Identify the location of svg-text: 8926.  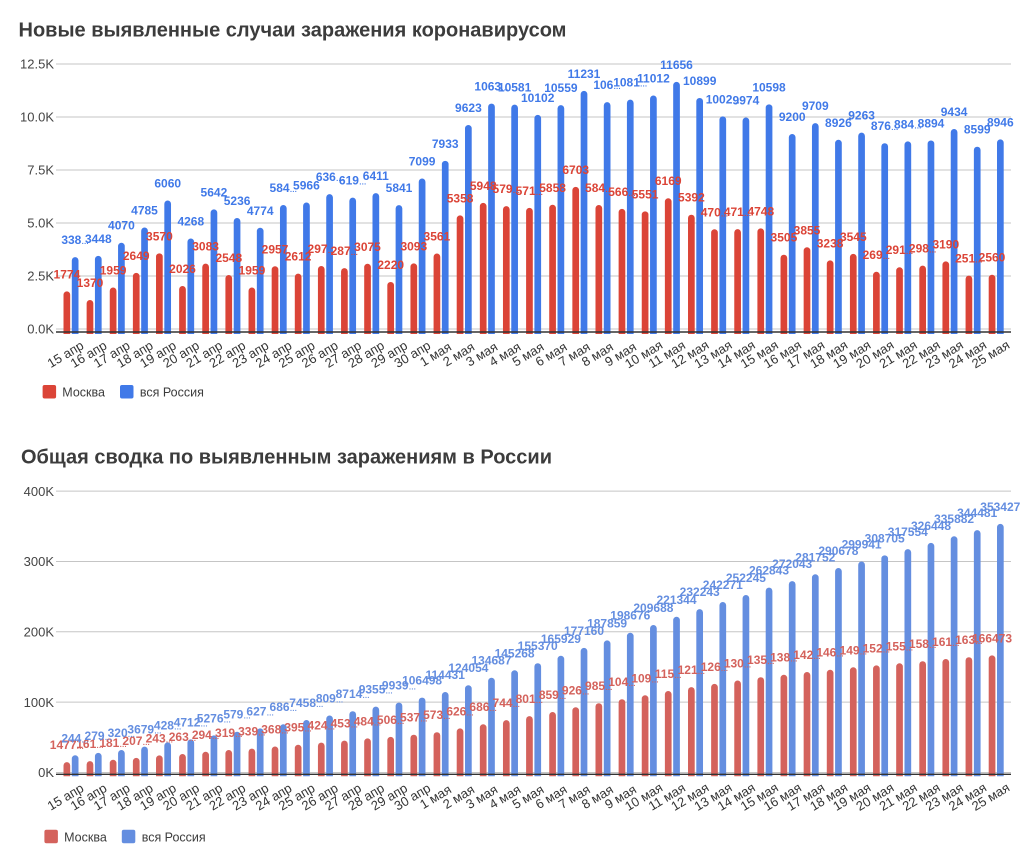
(838, 123).